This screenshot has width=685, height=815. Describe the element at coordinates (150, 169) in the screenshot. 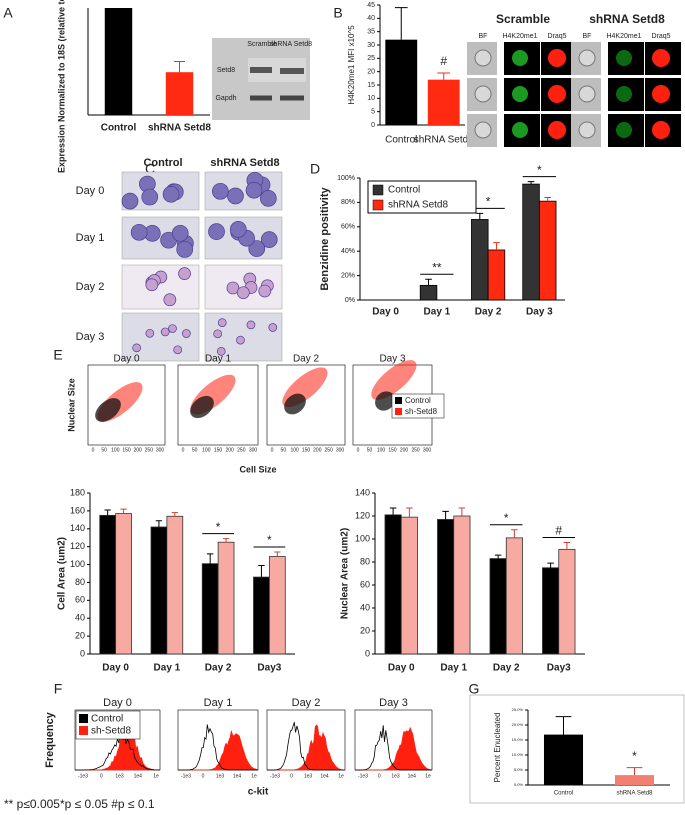

I see `panel-letter: C` at that location.